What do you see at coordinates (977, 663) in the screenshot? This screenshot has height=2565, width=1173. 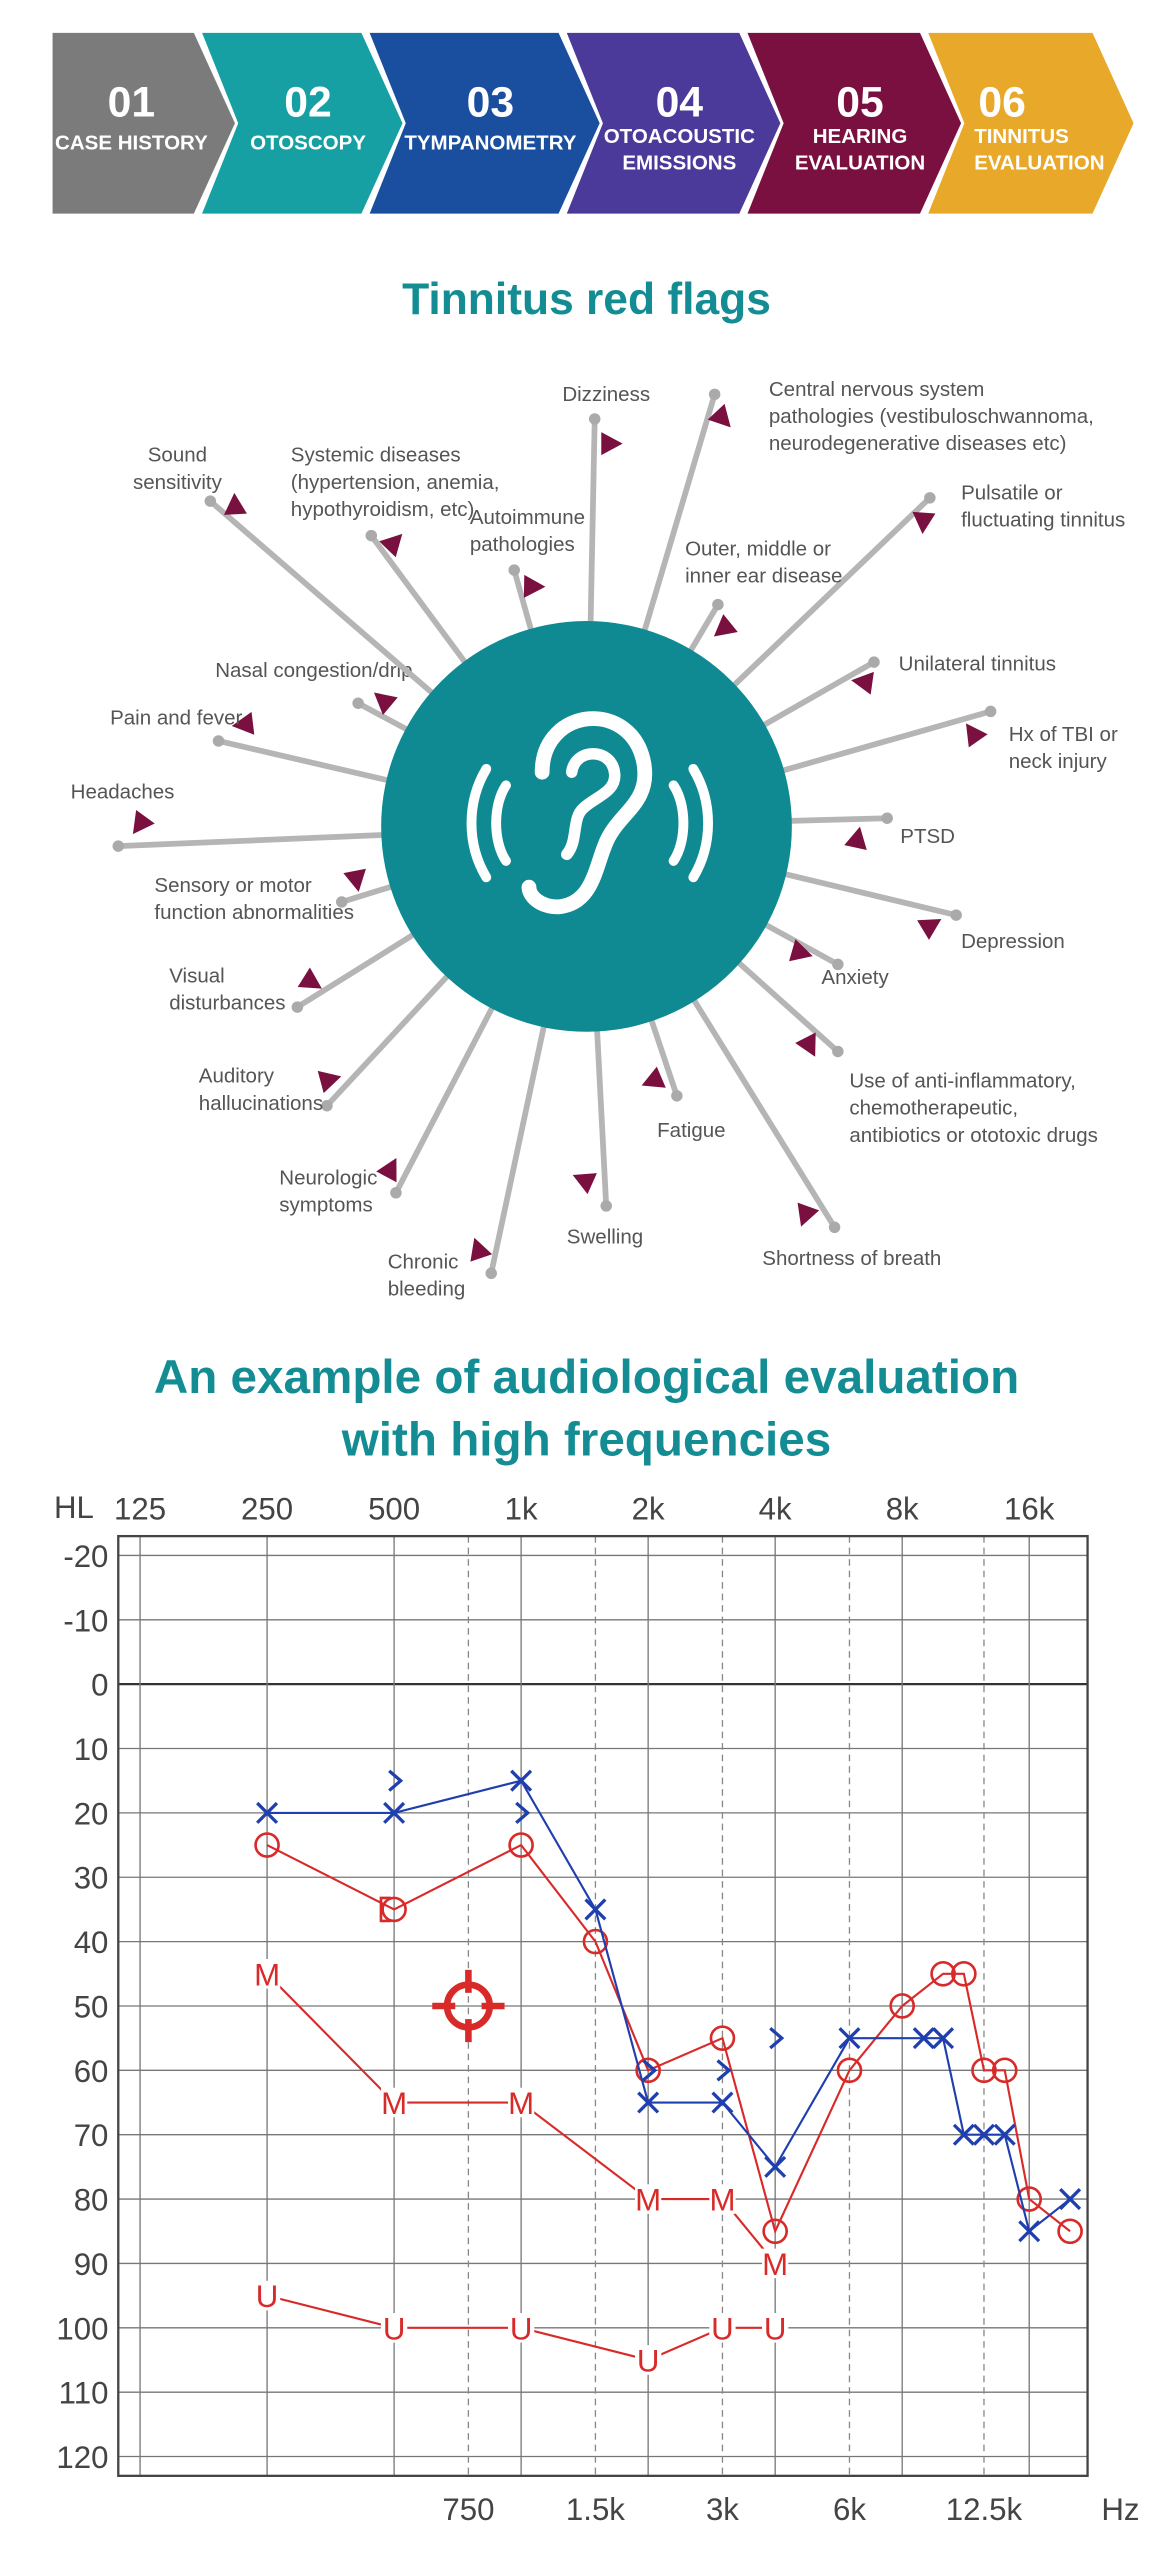 I see `flag-label: Unilateral tinnitus` at bounding box center [977, 663].